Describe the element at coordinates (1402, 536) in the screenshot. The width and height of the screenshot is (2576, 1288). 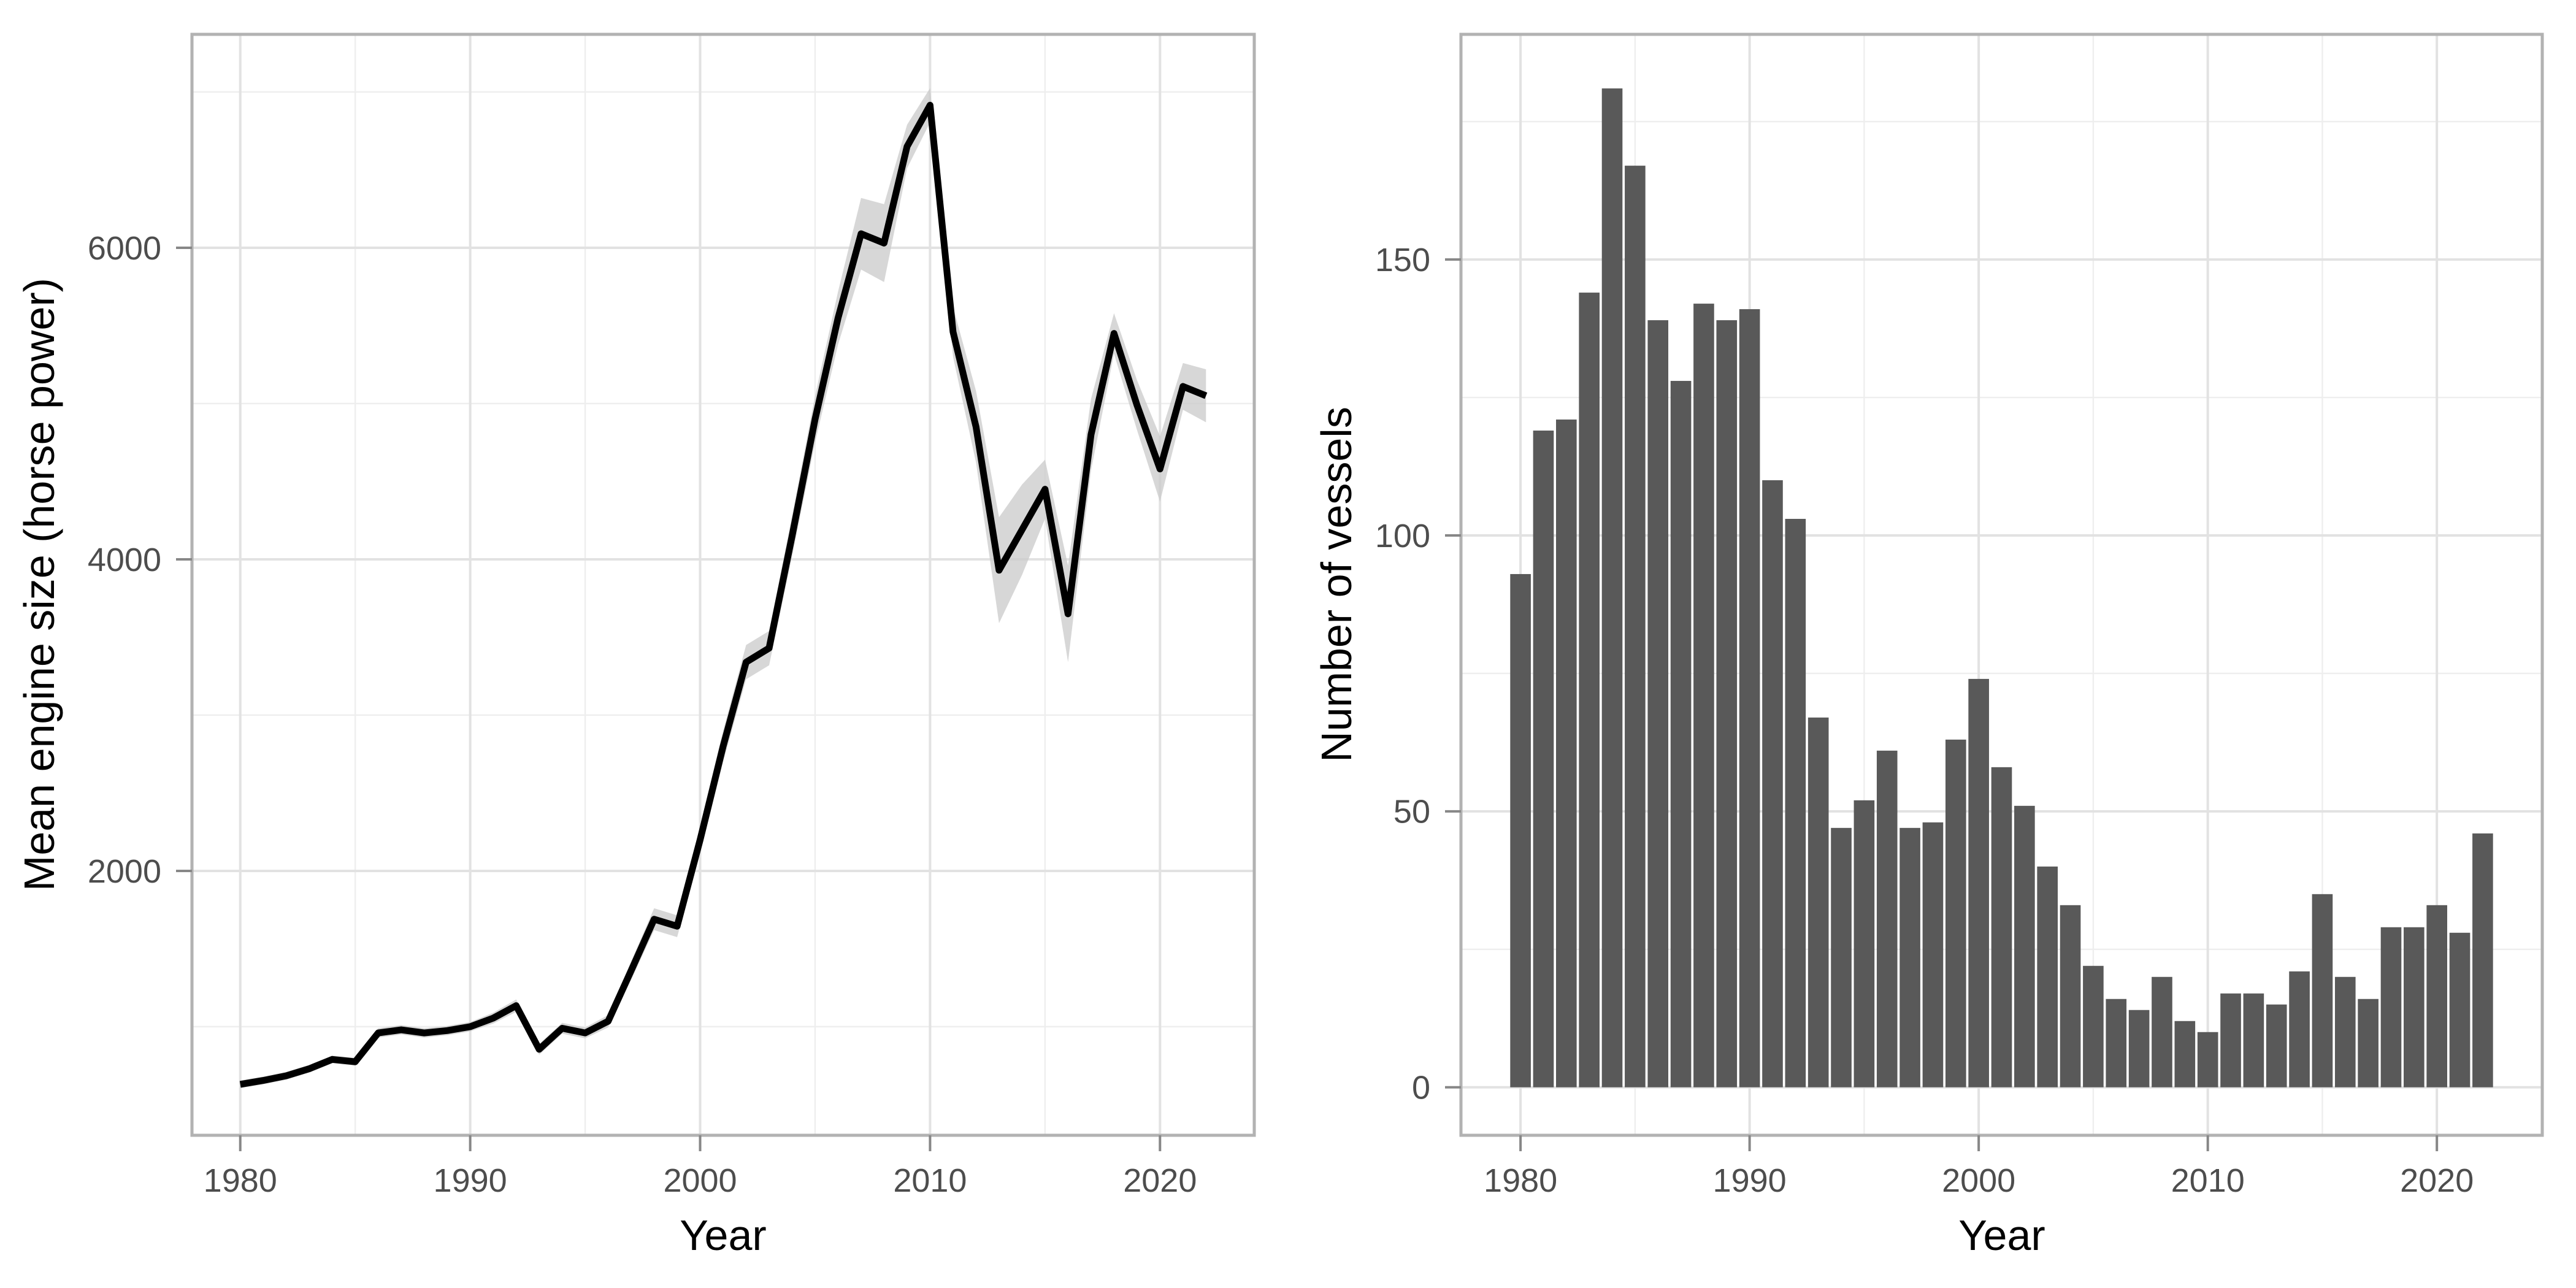
I see `y-tick-label: 100` at that location.